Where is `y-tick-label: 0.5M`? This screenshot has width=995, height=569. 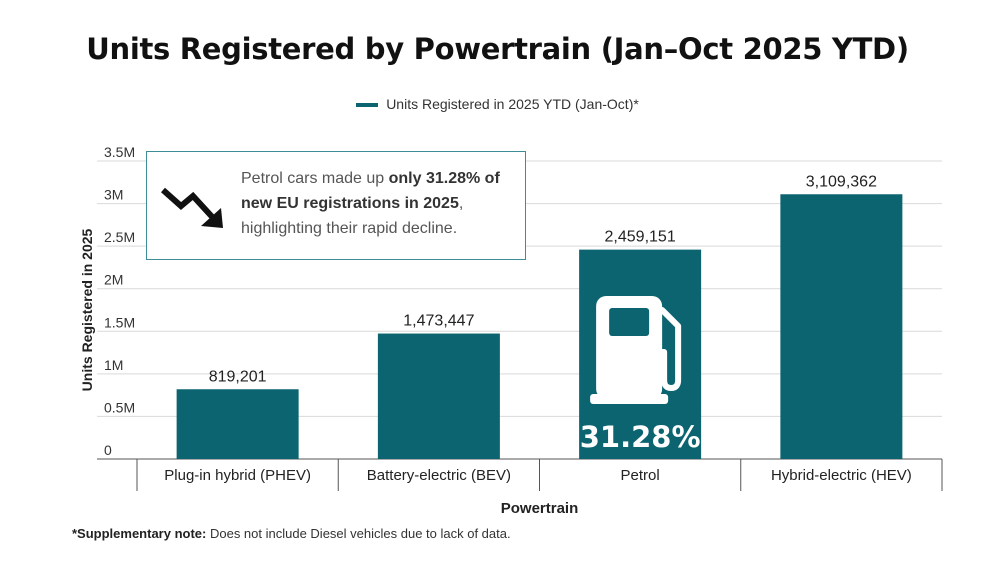 y-tick-label: 0.5M is located at coordinates (119, 407).